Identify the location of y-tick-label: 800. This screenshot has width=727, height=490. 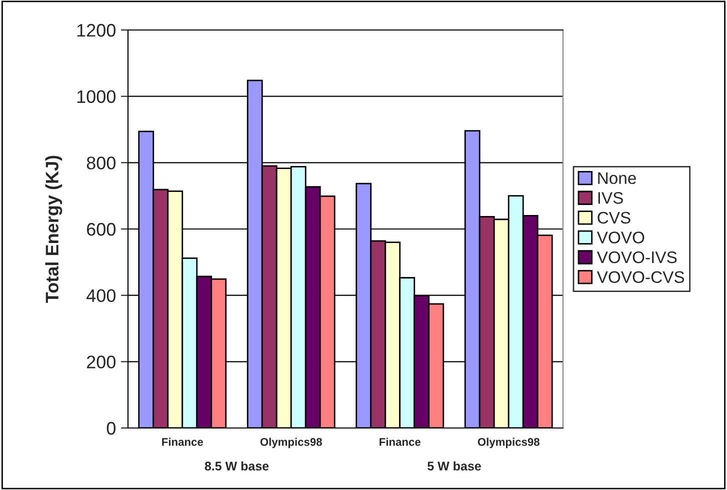
(101, 163).